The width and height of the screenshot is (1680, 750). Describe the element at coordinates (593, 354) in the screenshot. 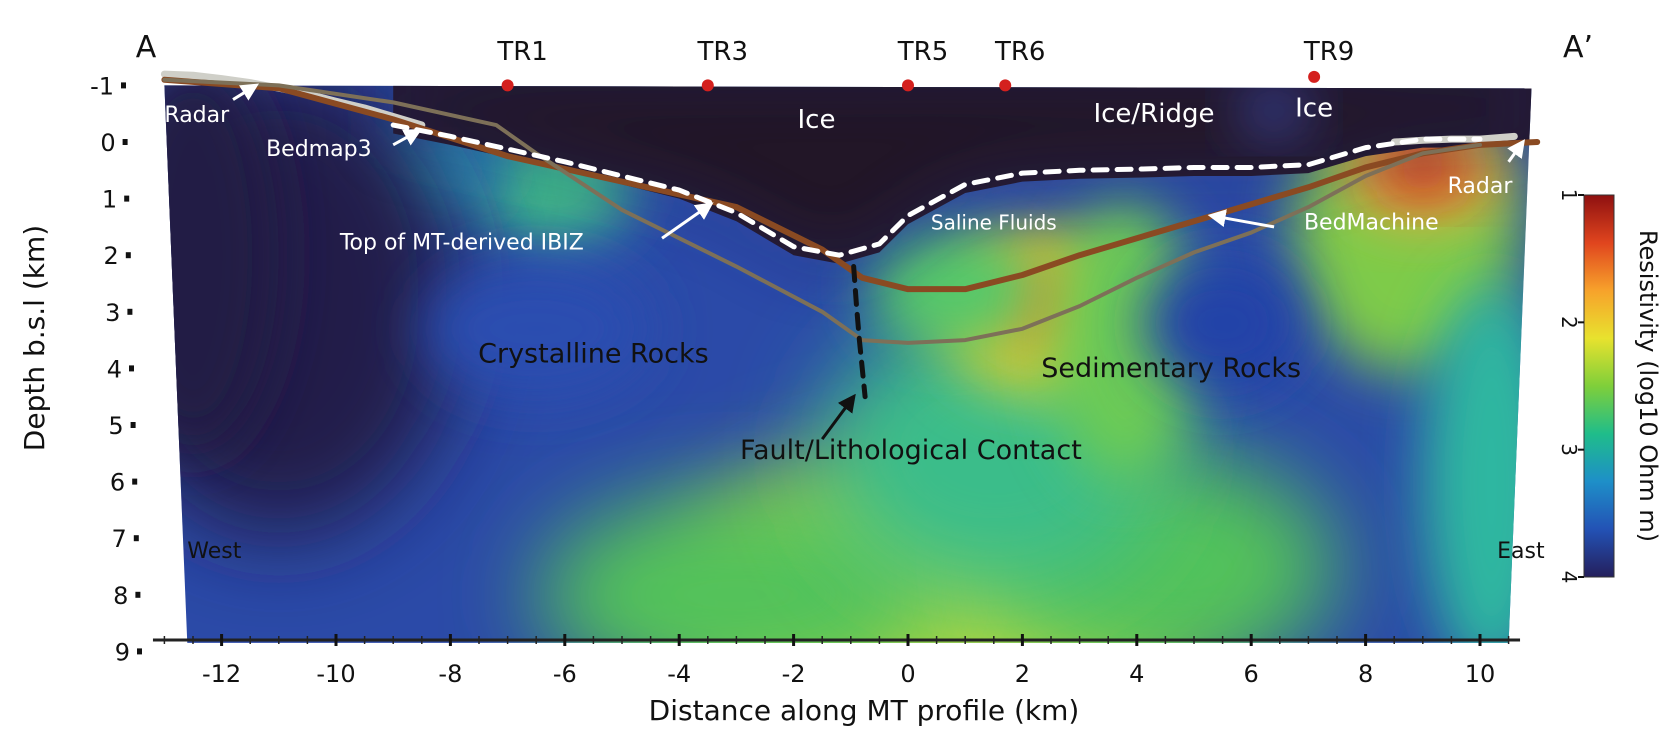

I see `region-label: Crystalline Rocks` at that location.